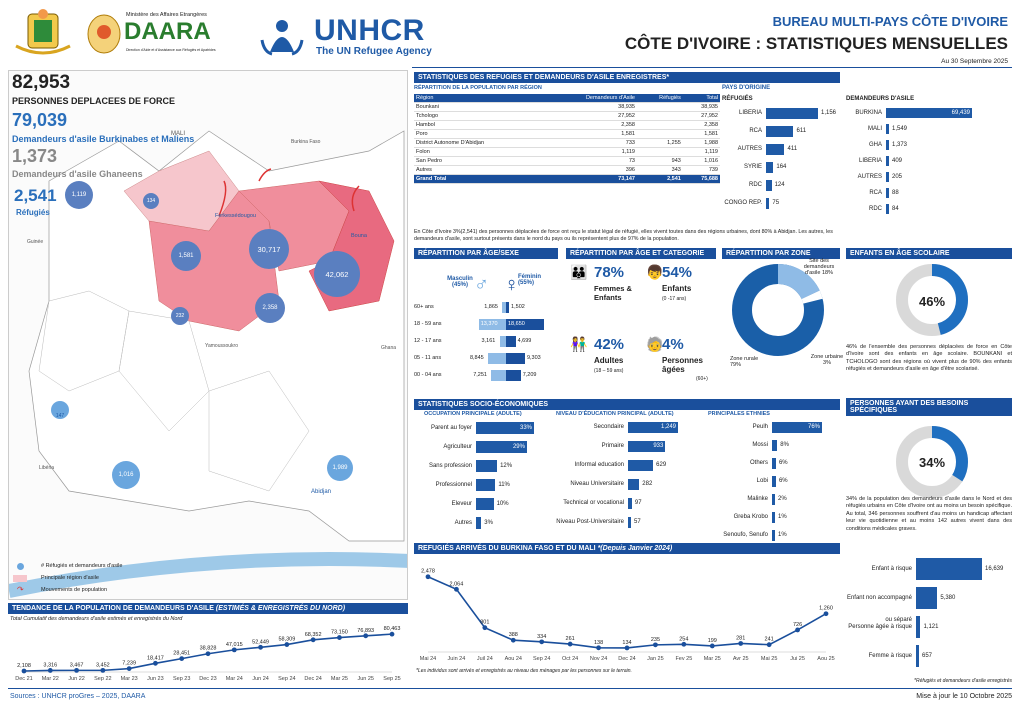 The image size is (1024, 709). What do you see at coordinates (392, 629) in the screenshot?
I see `data-label: 80,463` at bounding box center [392, 629].